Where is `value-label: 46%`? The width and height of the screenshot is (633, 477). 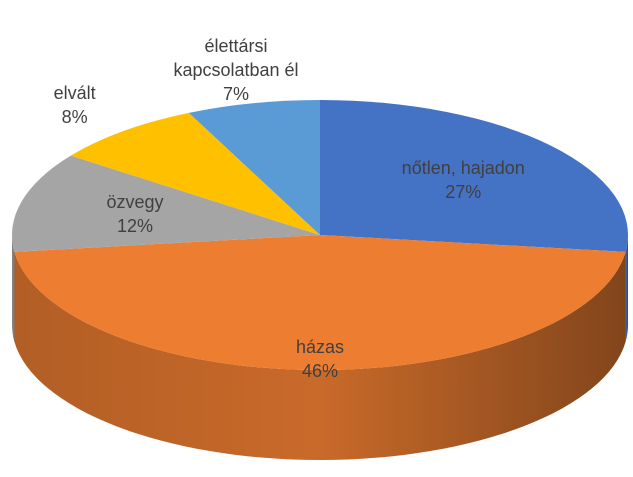
value-label: 46% is located at coordinates (320, 370).